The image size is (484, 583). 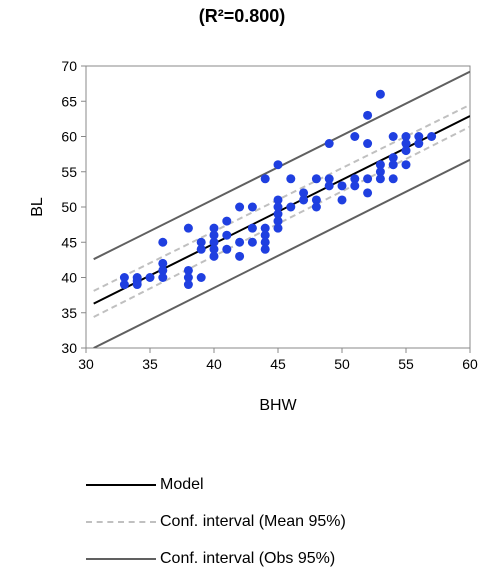 What do you see at coordinates (69, 101) in the screenshot?
I see `y-tick-label: 65` at bounding box center [69, 101].